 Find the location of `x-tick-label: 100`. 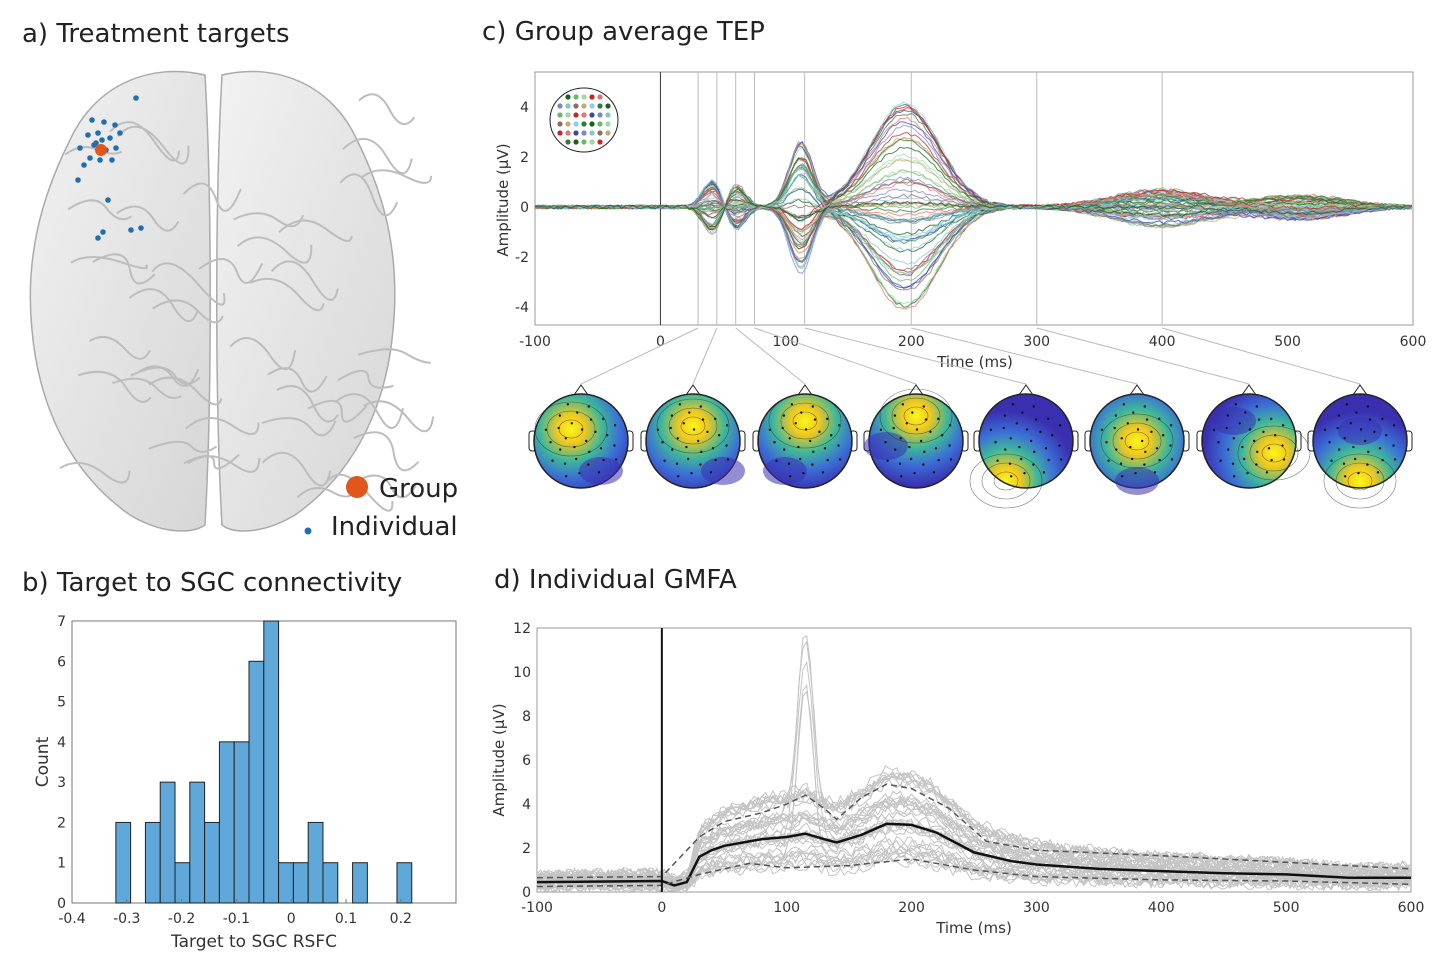

x-tick-label: 100 is located at coordinates (786, 908).